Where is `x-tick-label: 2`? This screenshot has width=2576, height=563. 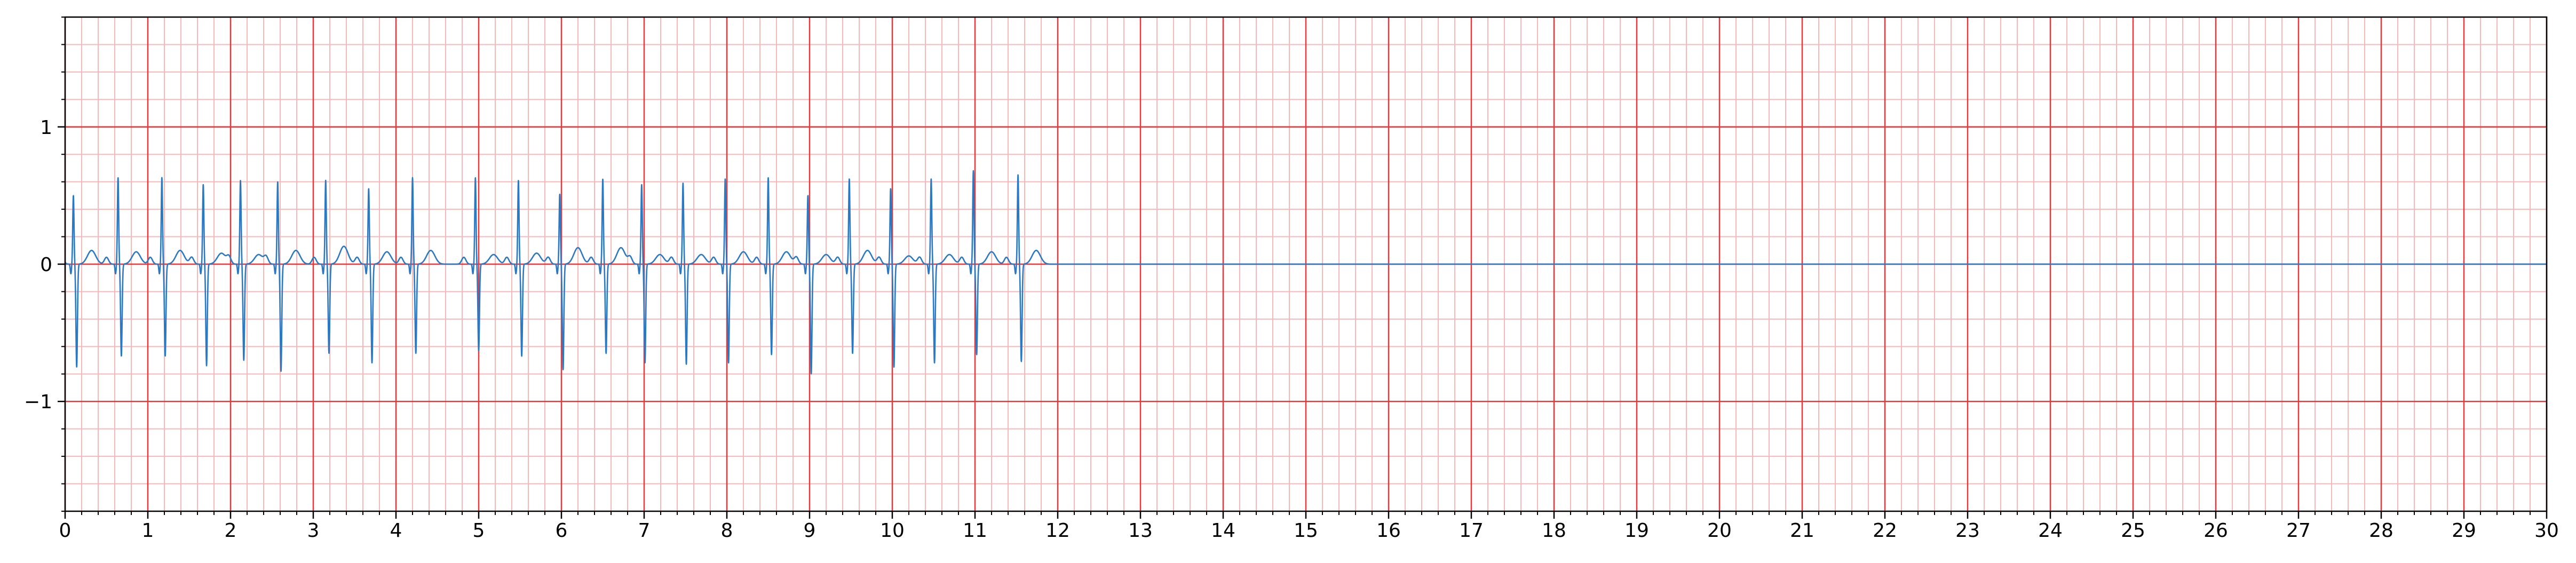
x-tick-label: 2 is located at coordinates (231, 531).